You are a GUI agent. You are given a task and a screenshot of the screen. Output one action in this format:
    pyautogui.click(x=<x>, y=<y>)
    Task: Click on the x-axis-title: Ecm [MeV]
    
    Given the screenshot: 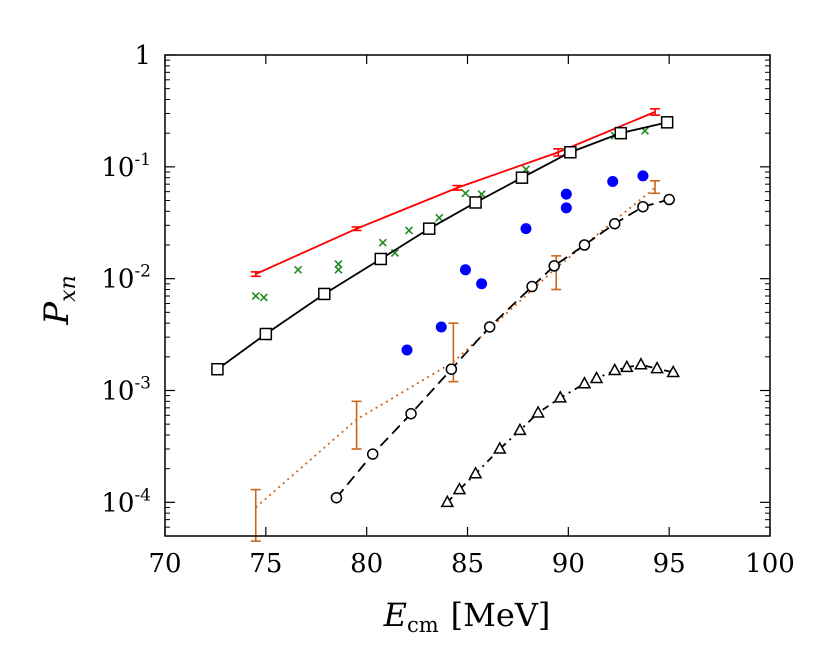 What is the action you would take?
    pyautogui.click(x=467, y=616)
    